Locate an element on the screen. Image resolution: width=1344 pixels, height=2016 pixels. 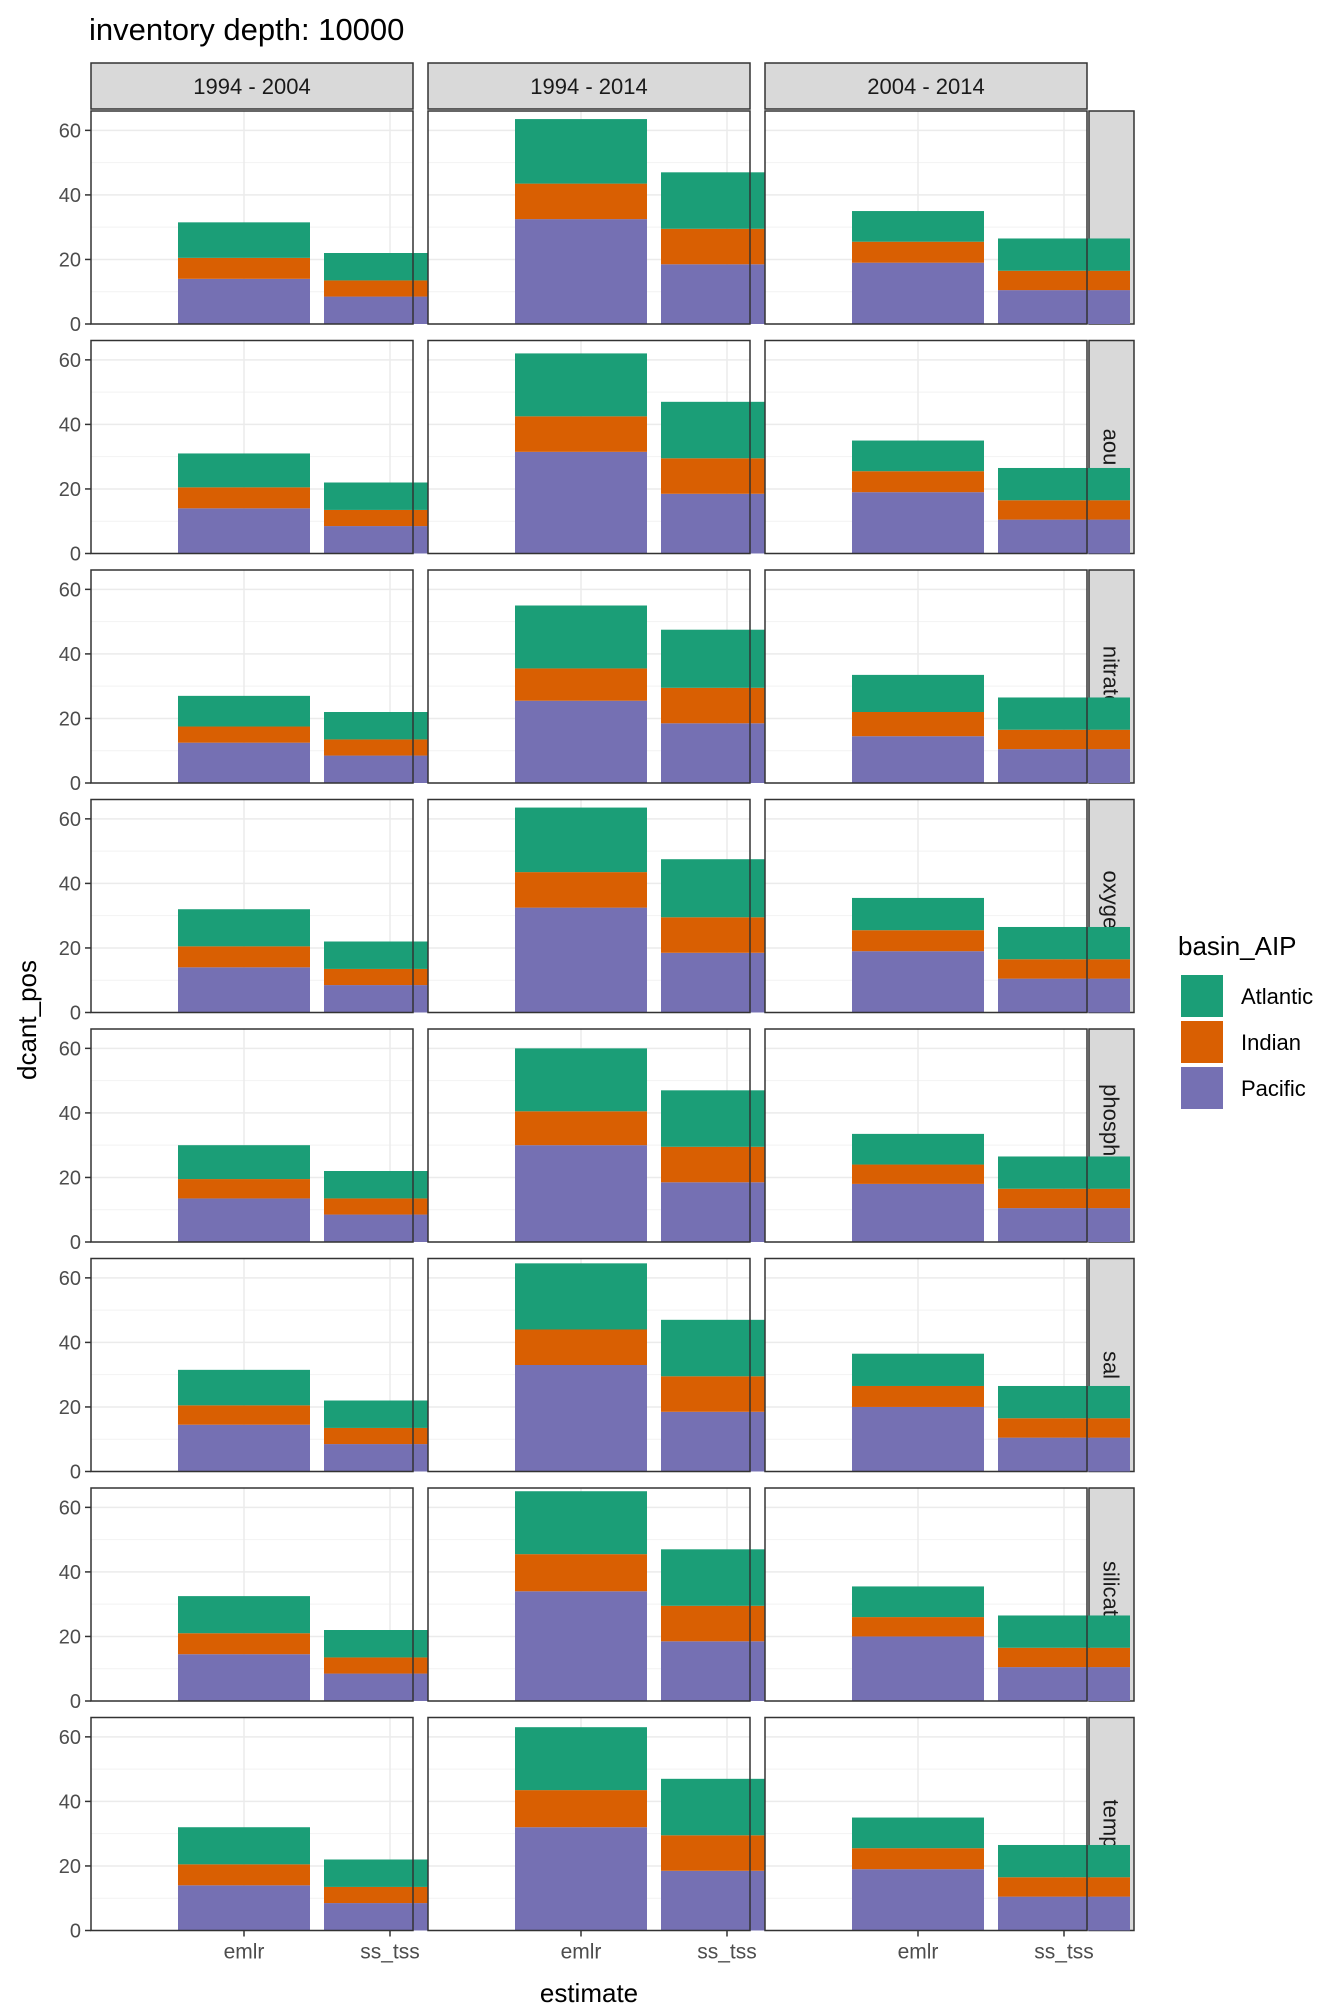
x-axis-title: estimate is located at coordinates (589, 1993).